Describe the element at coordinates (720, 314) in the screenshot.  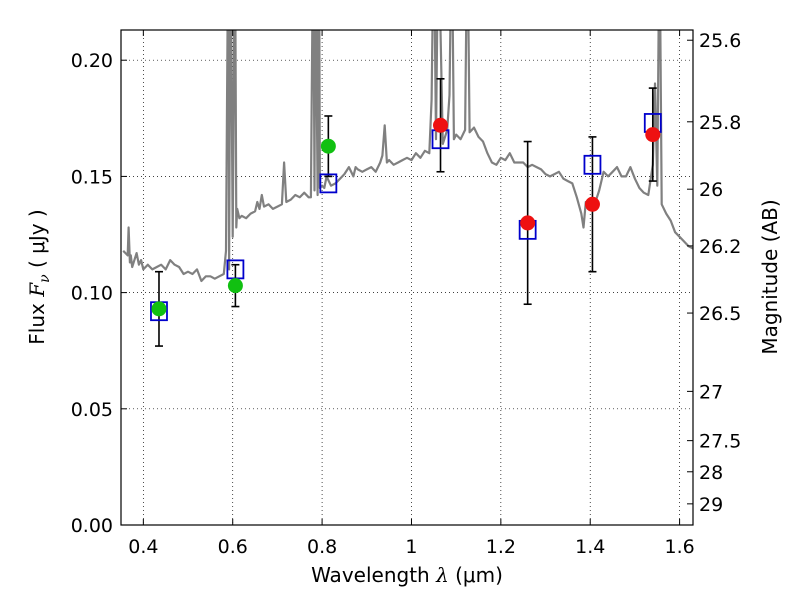
I see `y2-tick-label: 26.5` at that location.